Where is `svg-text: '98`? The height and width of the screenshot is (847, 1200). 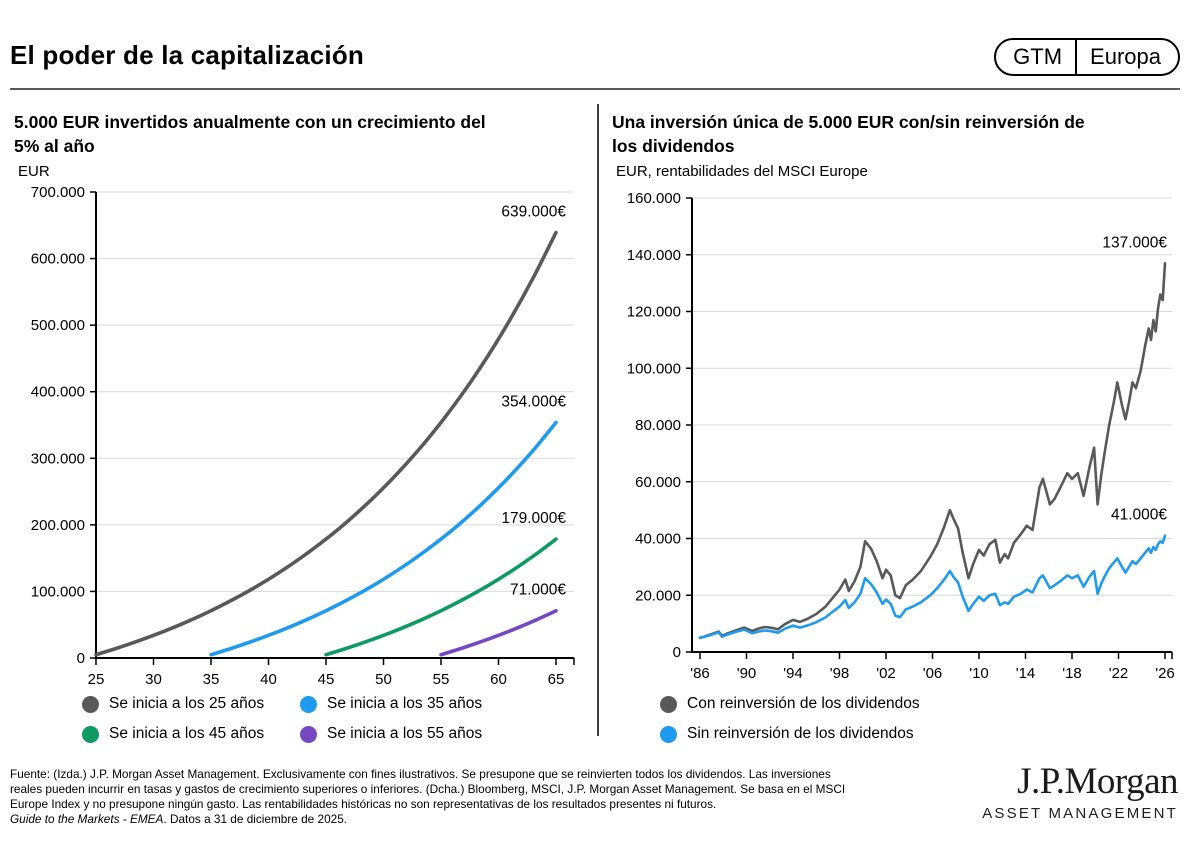
svg-text: '98 is located at coordinates (840, 673).